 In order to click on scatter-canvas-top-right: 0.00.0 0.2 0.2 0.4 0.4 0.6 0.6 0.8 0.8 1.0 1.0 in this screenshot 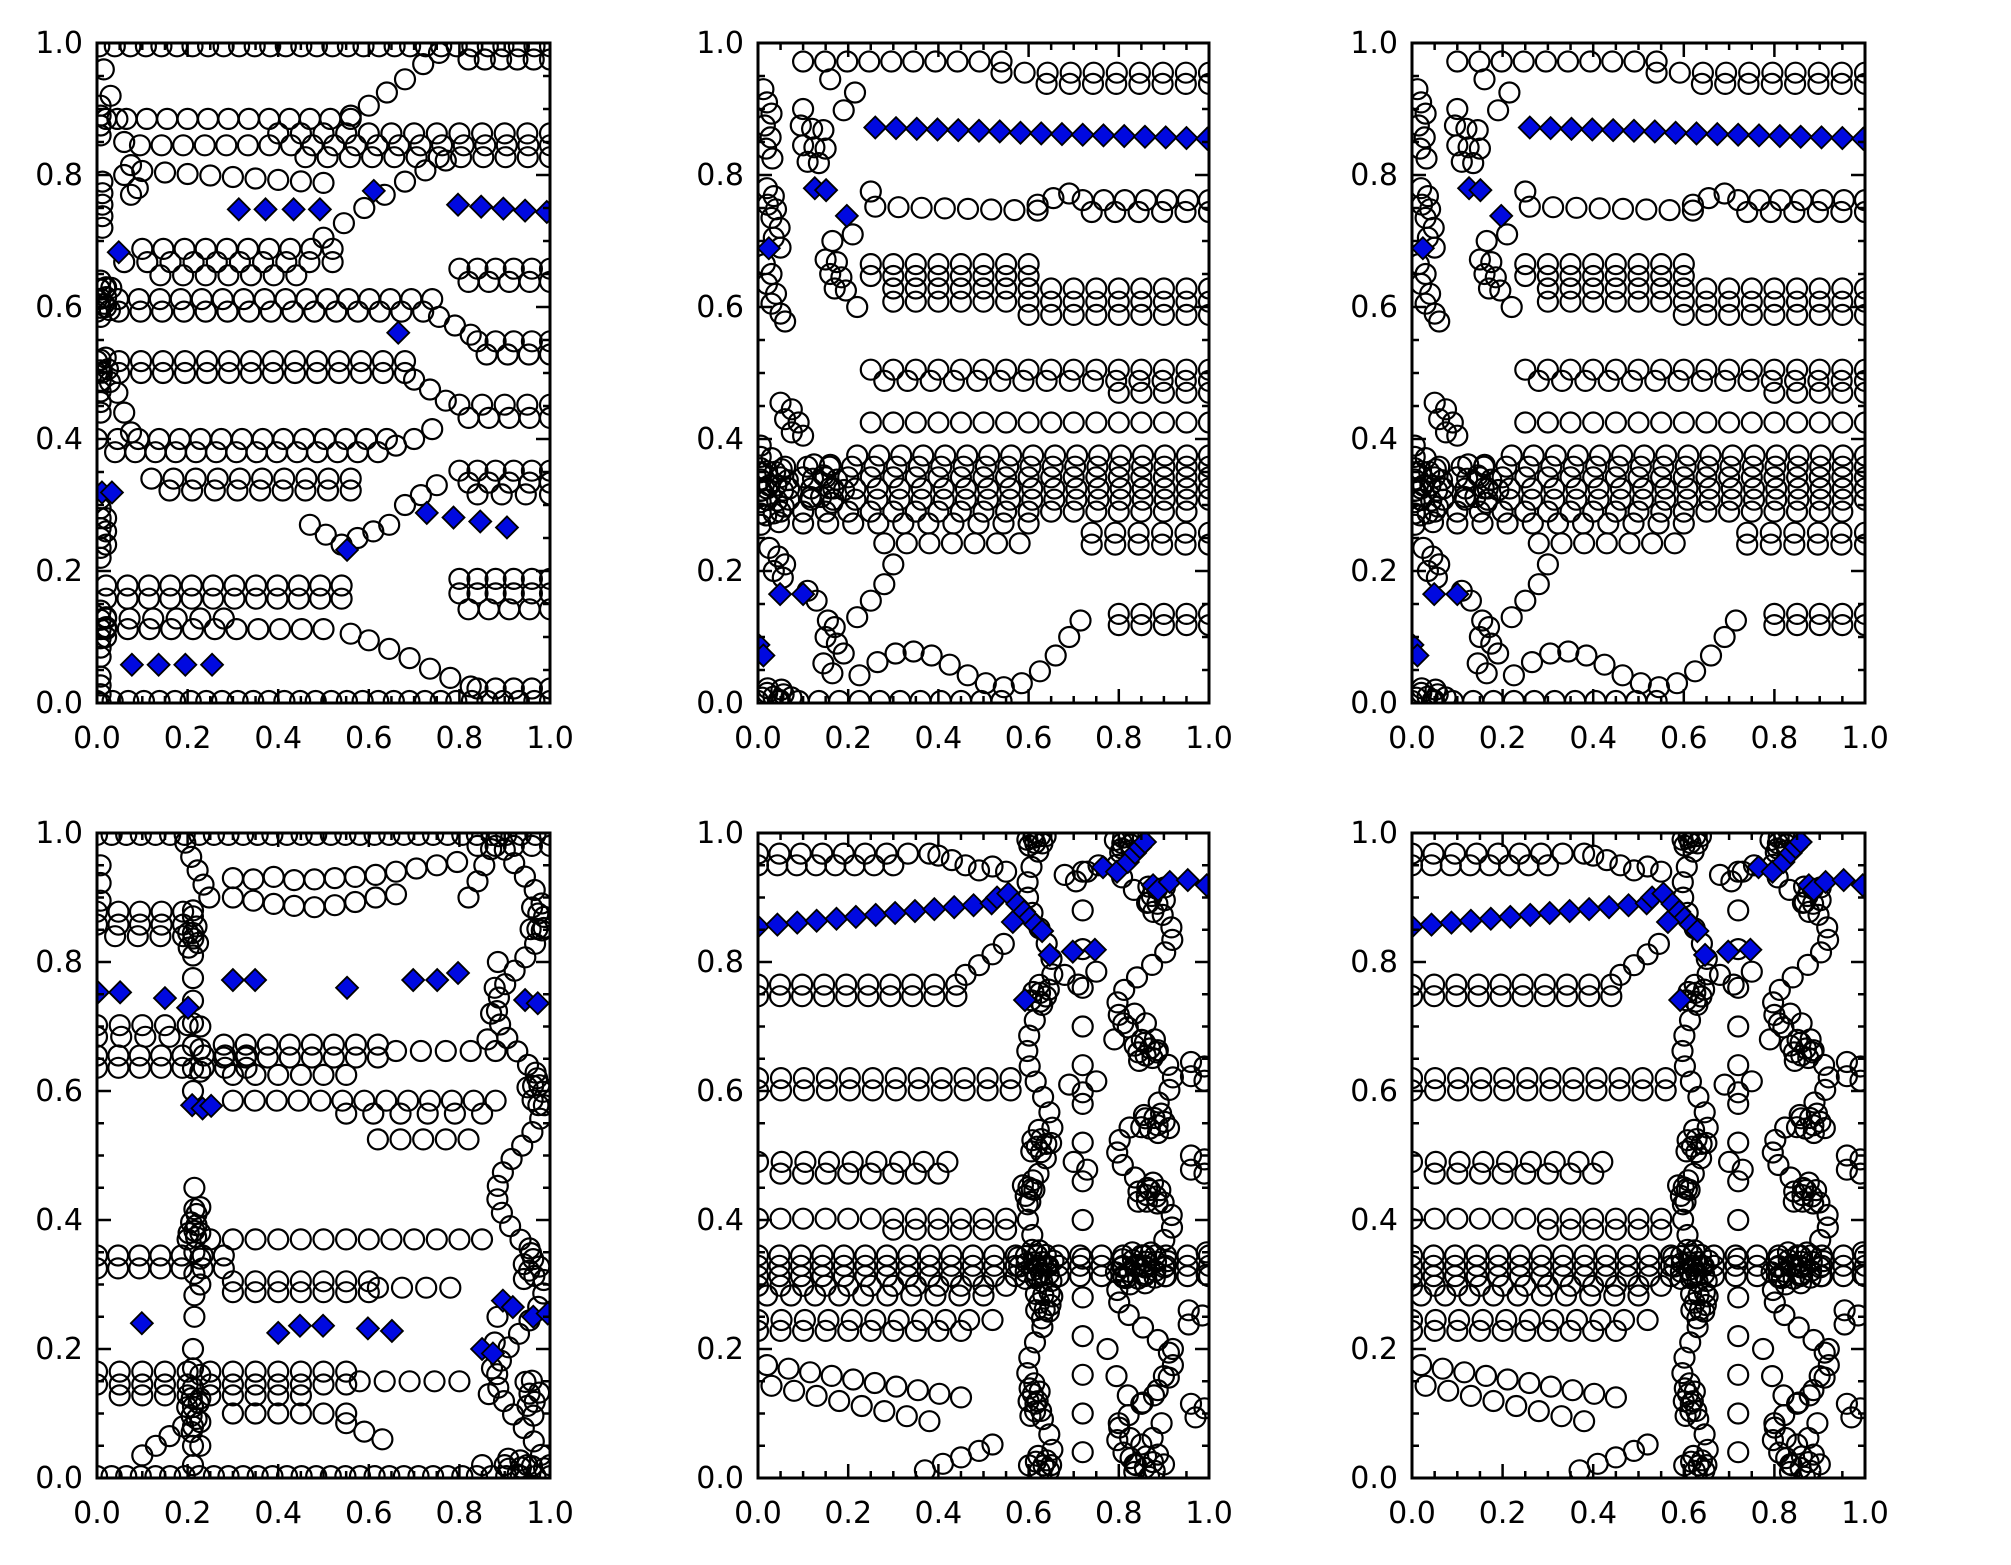, I will do `click(1619, 391)`.